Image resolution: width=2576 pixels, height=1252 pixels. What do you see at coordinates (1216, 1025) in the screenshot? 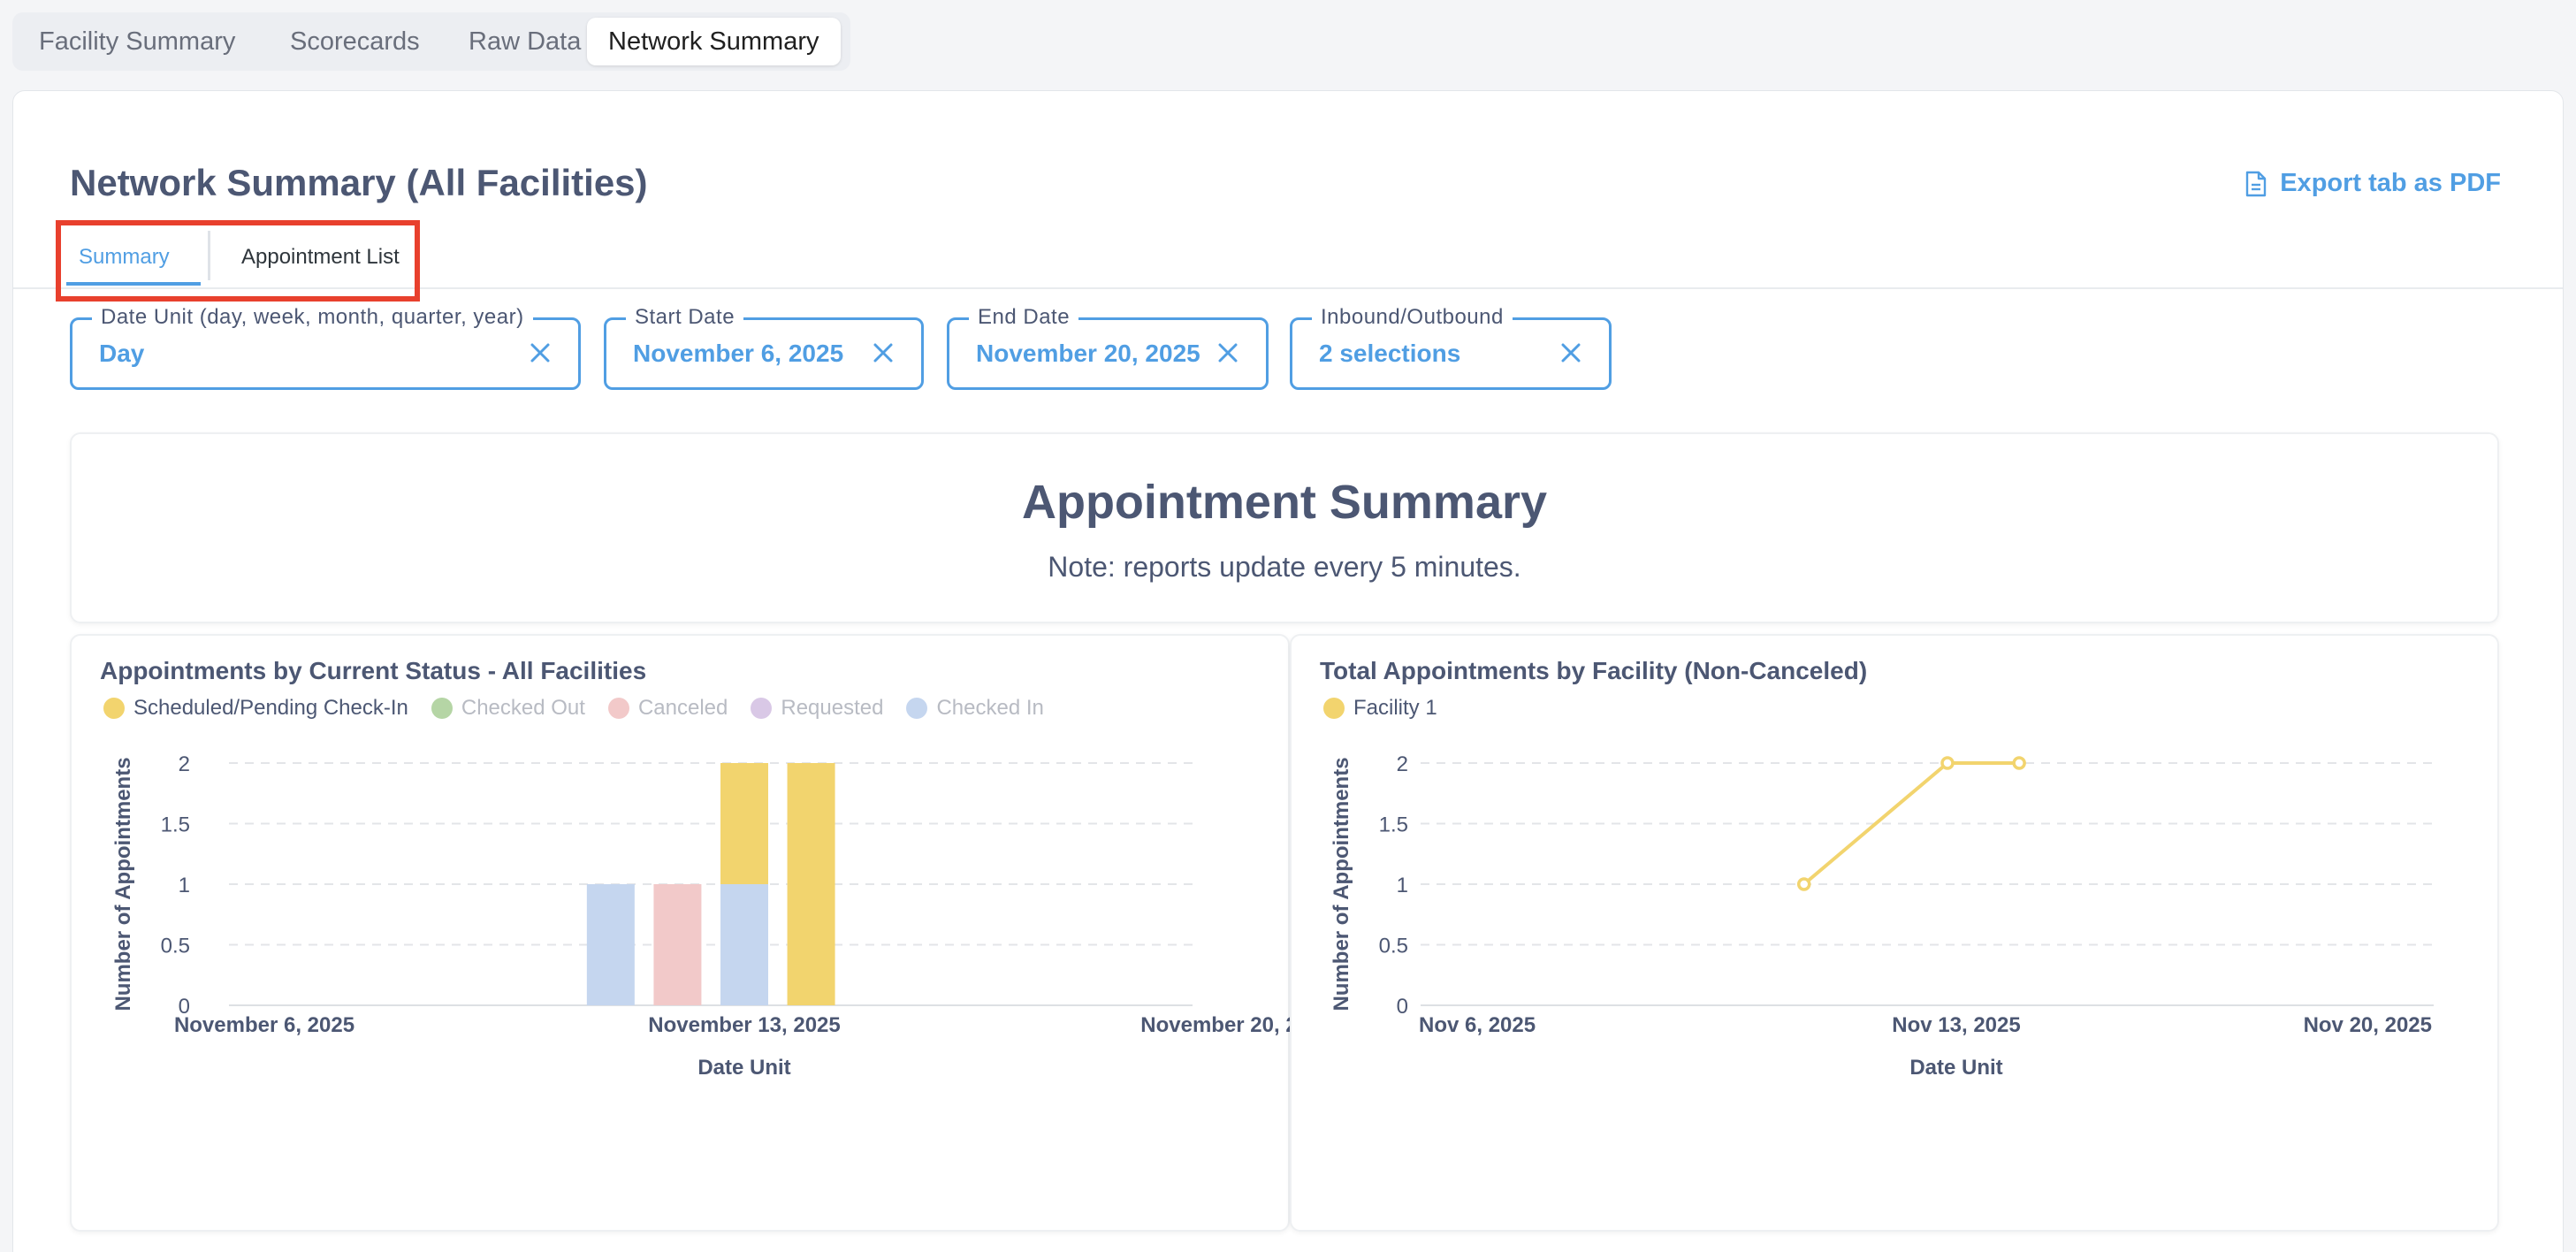
I see `x-tick-label: November 20, 2025` at bounding box center [1216, 1025].